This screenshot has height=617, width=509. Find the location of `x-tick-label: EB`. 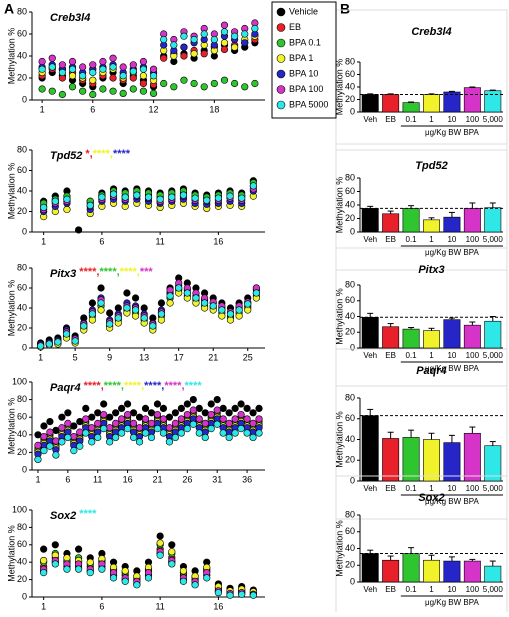

x-tick-label: EB is located at coordinates (390, 239).